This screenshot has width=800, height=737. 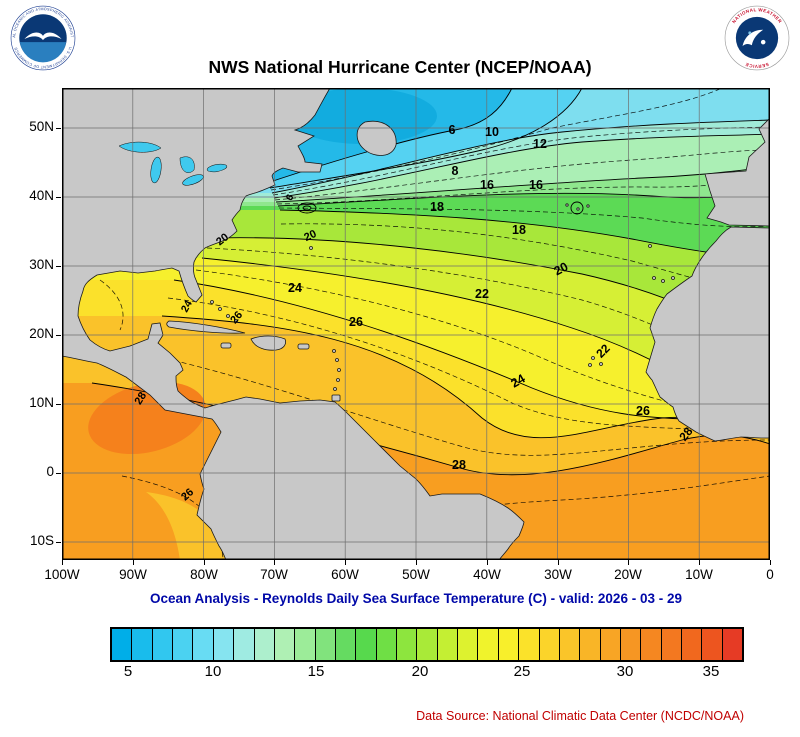 I want to click on jamaica, so click(x=226, y=345).